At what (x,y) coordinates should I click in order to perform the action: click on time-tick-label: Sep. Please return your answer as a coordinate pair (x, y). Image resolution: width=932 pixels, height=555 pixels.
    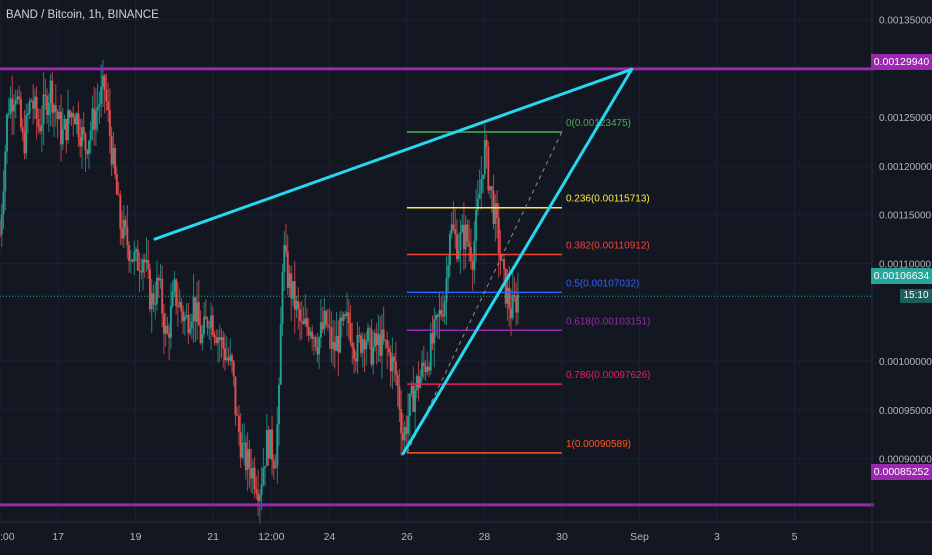
    Looking at the image, I should click on (639, 537).